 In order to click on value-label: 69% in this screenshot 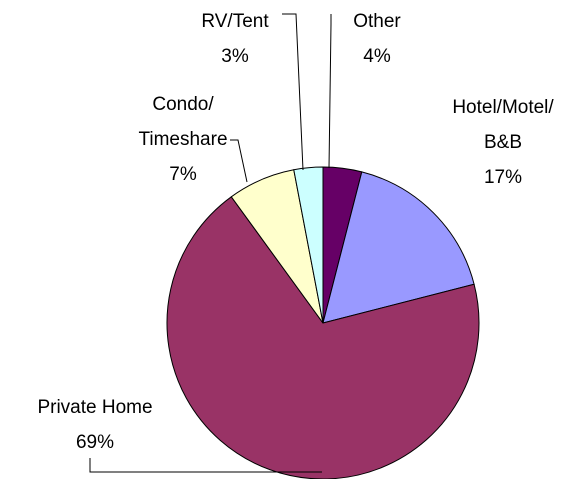, I will do `click(95, 442)`.